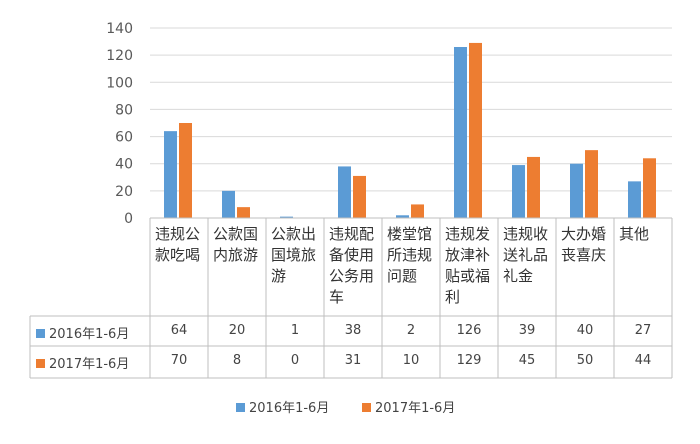 This screenshot has width=700, height=444. I want to click on table-cell: 64, so click(179, 330).